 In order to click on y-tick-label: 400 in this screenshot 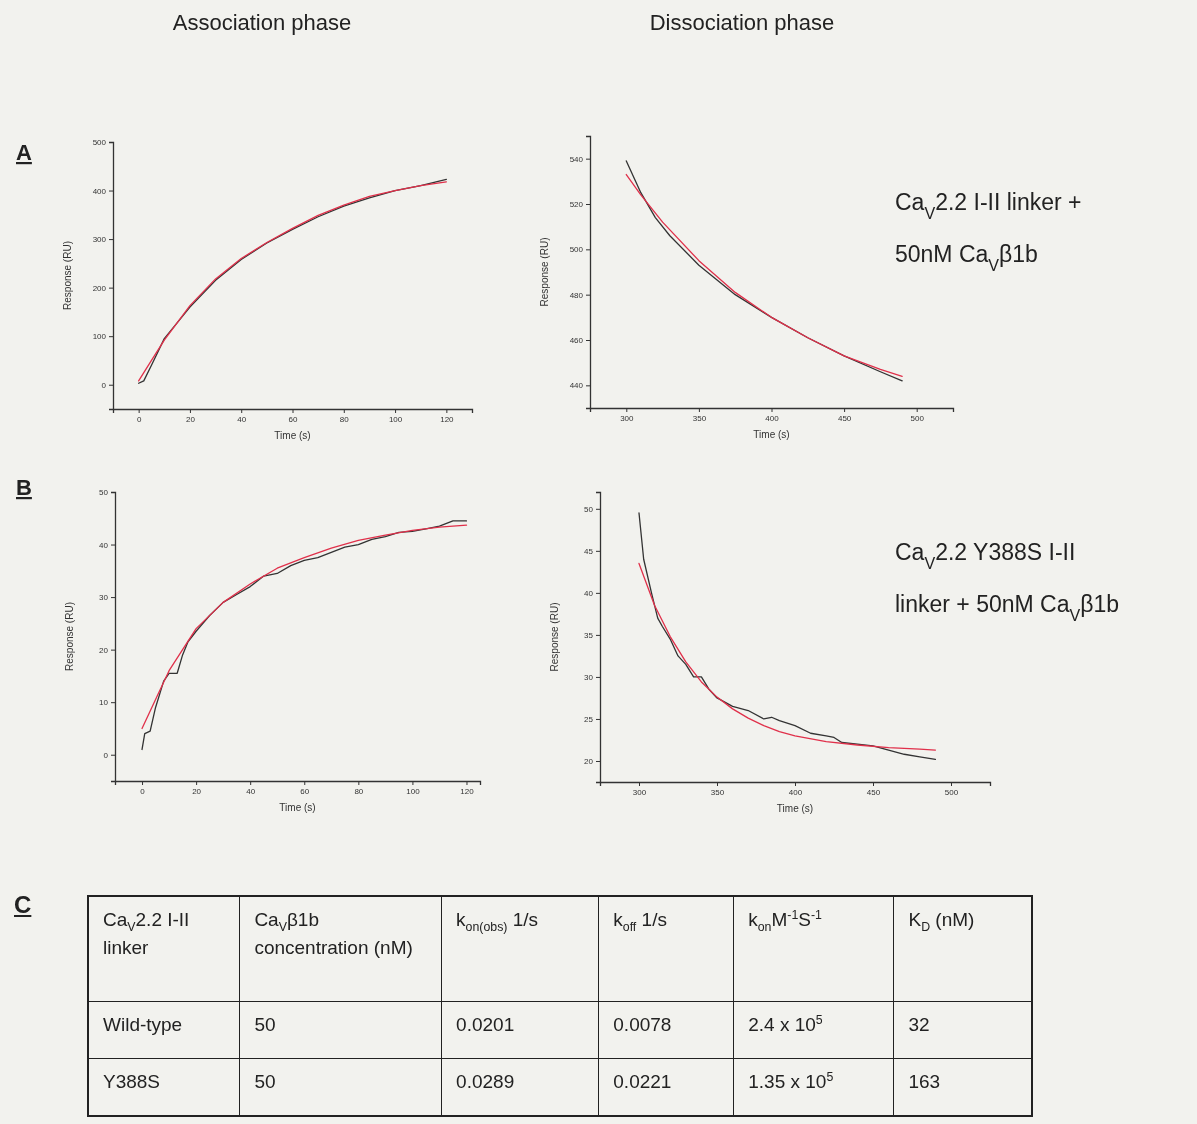, I will do `click(99, 191)`.